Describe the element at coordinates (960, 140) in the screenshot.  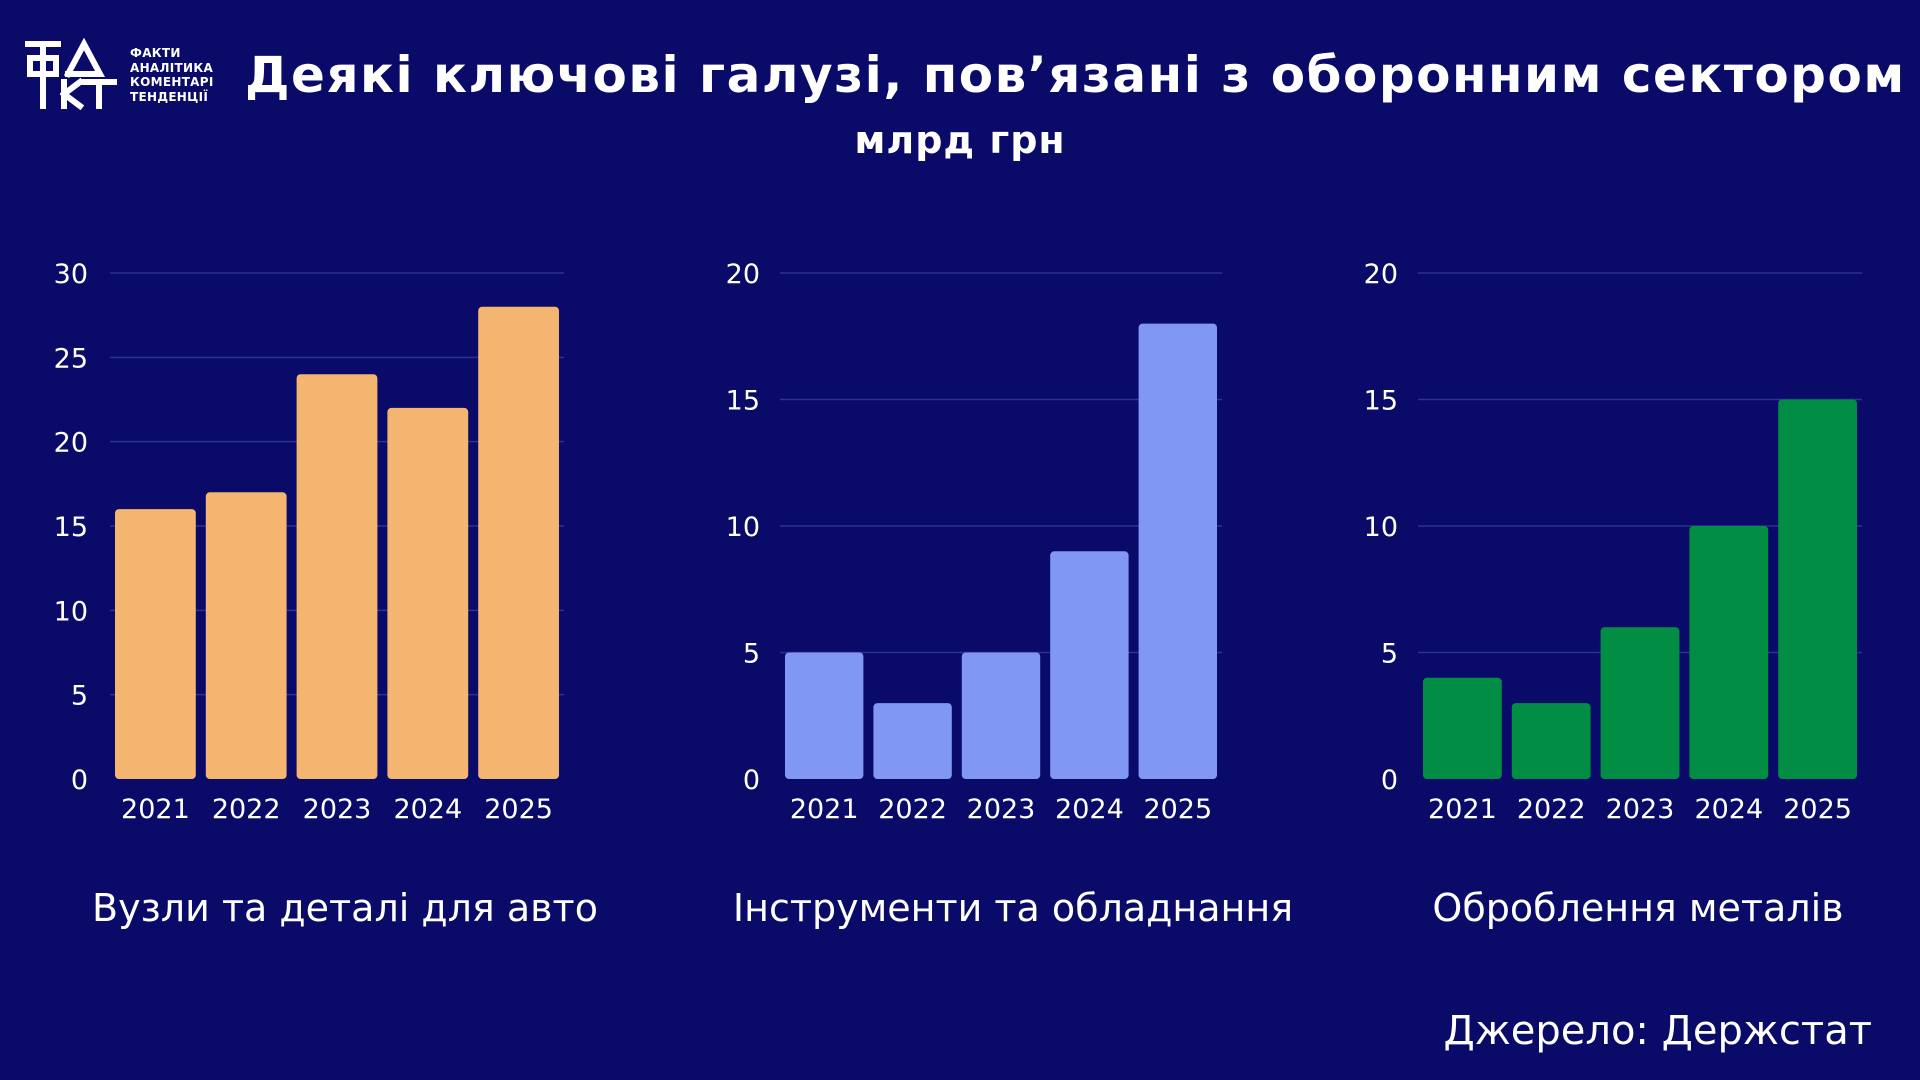
I see `page-subtitle: млрд грн` at that location.